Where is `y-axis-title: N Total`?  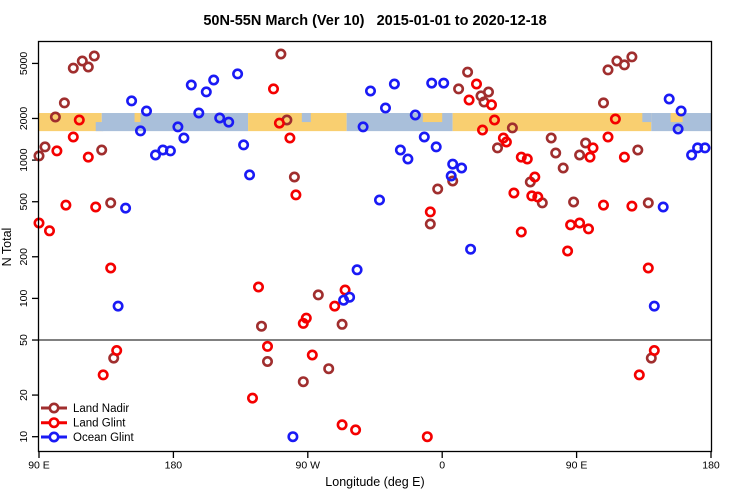 y-axis-title: N Total is located at coordinates (7, 247).